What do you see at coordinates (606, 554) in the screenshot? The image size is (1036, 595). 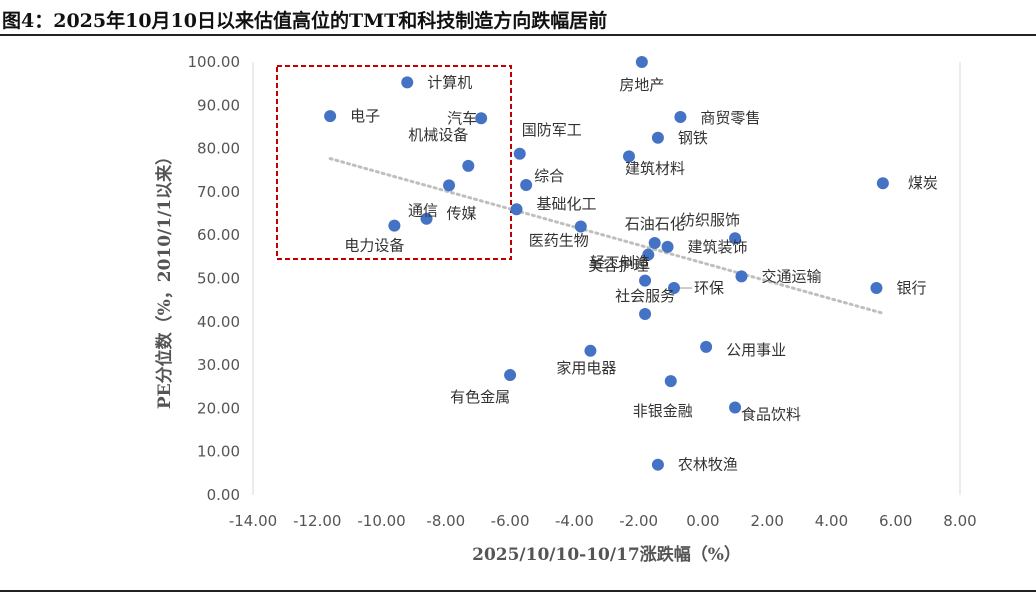 I see `x-axis-title: 2025/10/10-10/17涨跌幅（%）` at bounding box center [606, 554].